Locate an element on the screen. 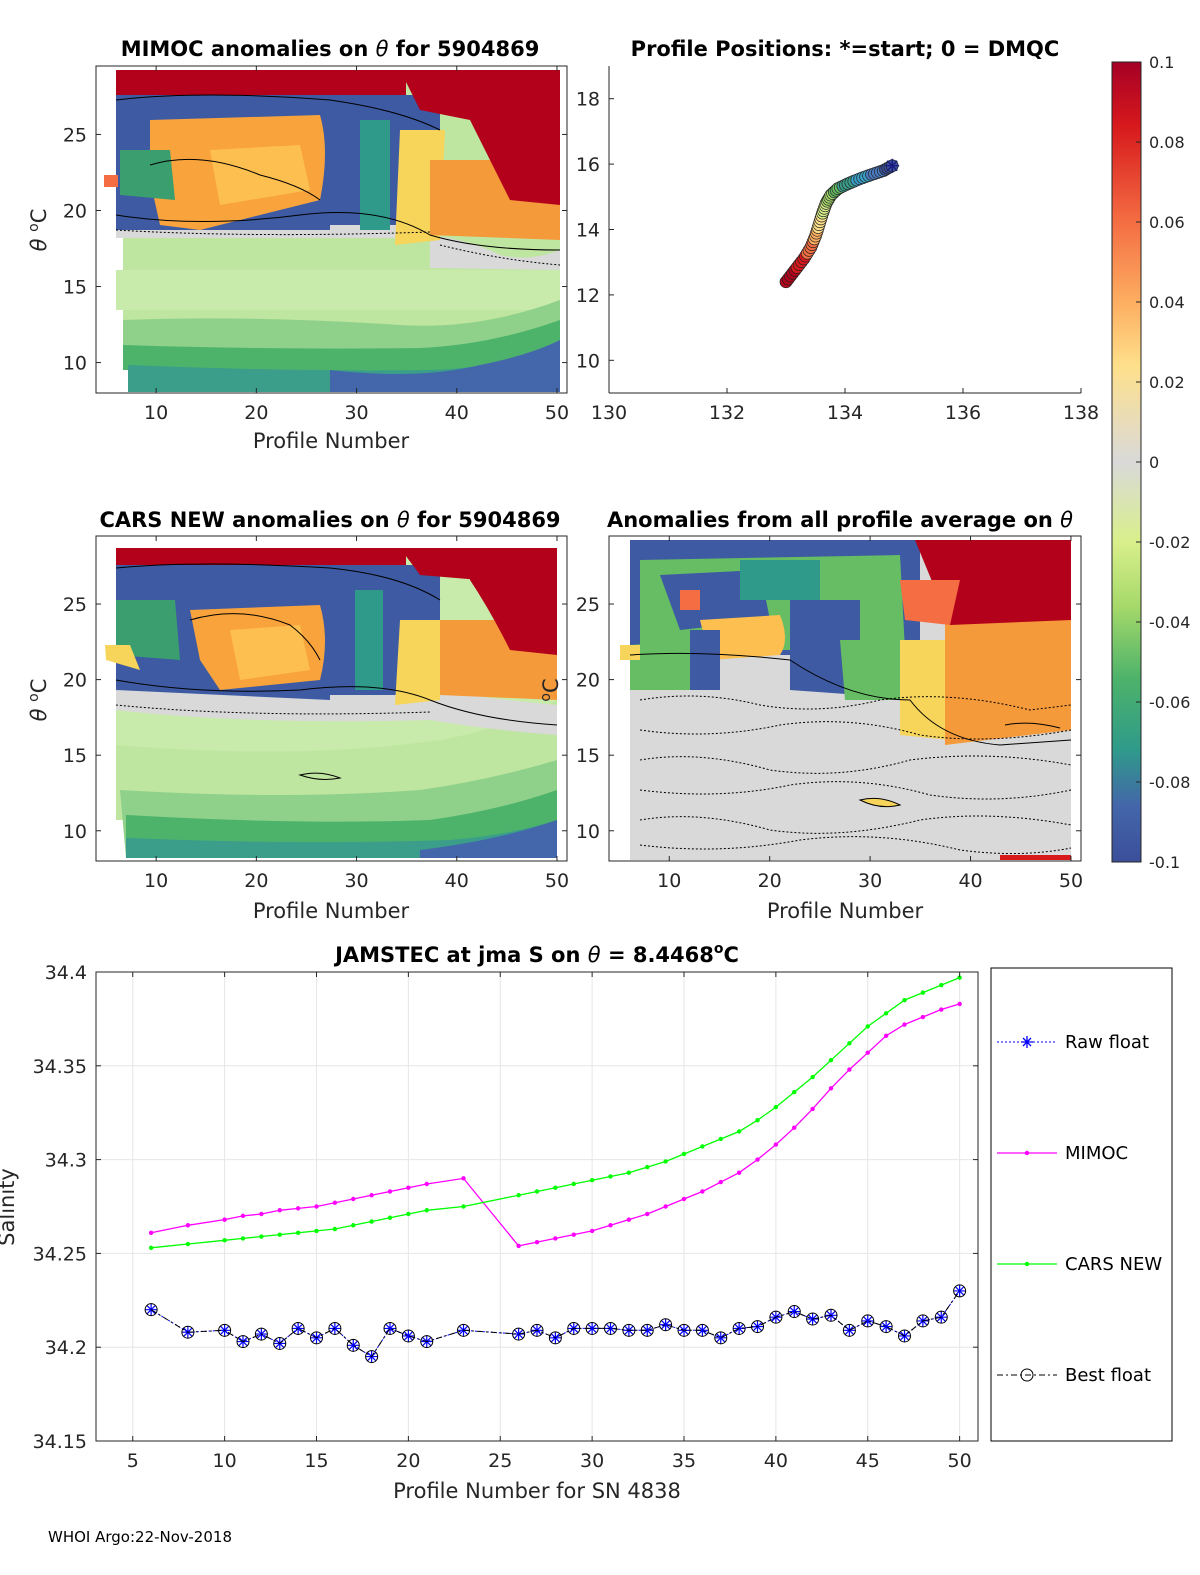  panel-cars: CARS NEW anomalies on θ for 5904869 is located at coordinates (297, 715).